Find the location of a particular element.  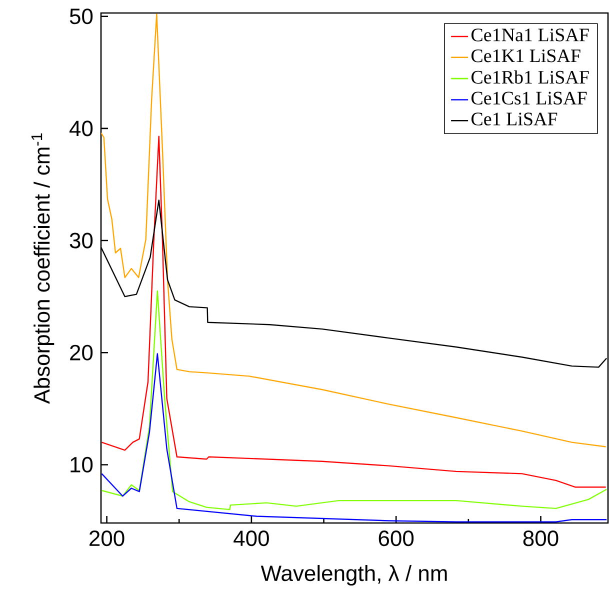

y-tick-label: 20 is located at coordinates (81, 352).